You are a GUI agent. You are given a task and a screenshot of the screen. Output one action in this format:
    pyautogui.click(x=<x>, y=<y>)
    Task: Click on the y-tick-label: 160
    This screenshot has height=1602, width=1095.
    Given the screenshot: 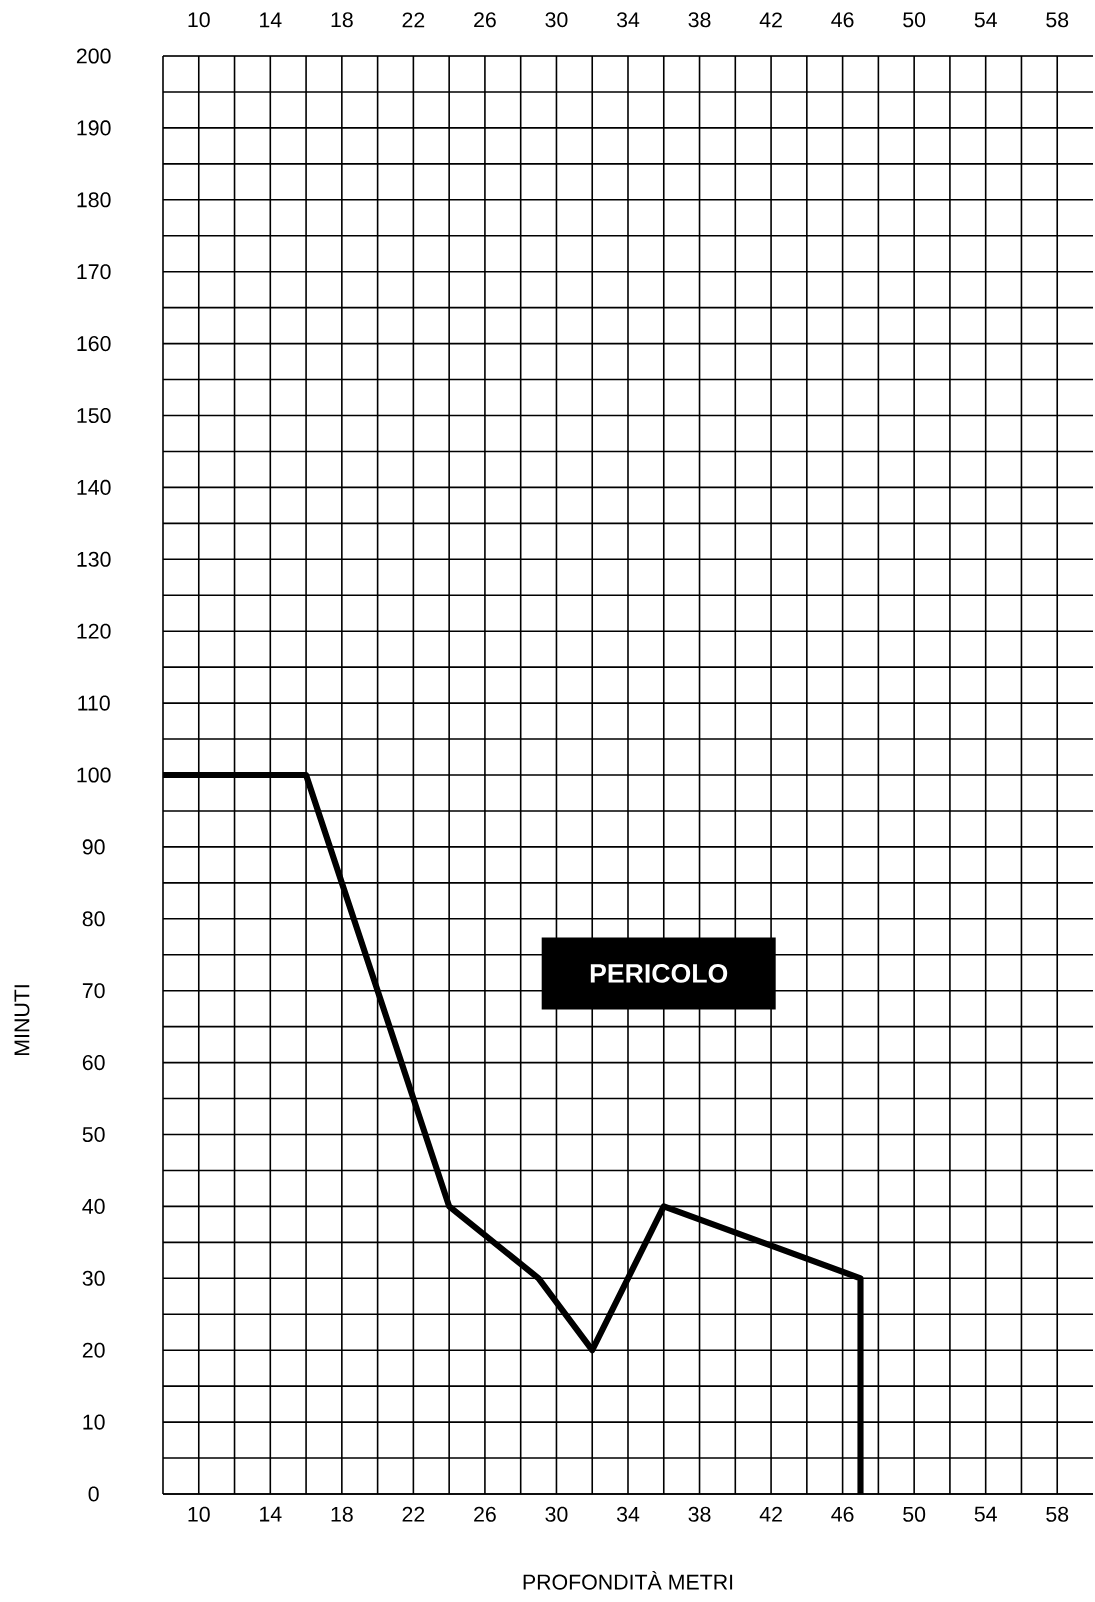 What is the action you would take?
    pyautogui.click(x=94, y=344)
    